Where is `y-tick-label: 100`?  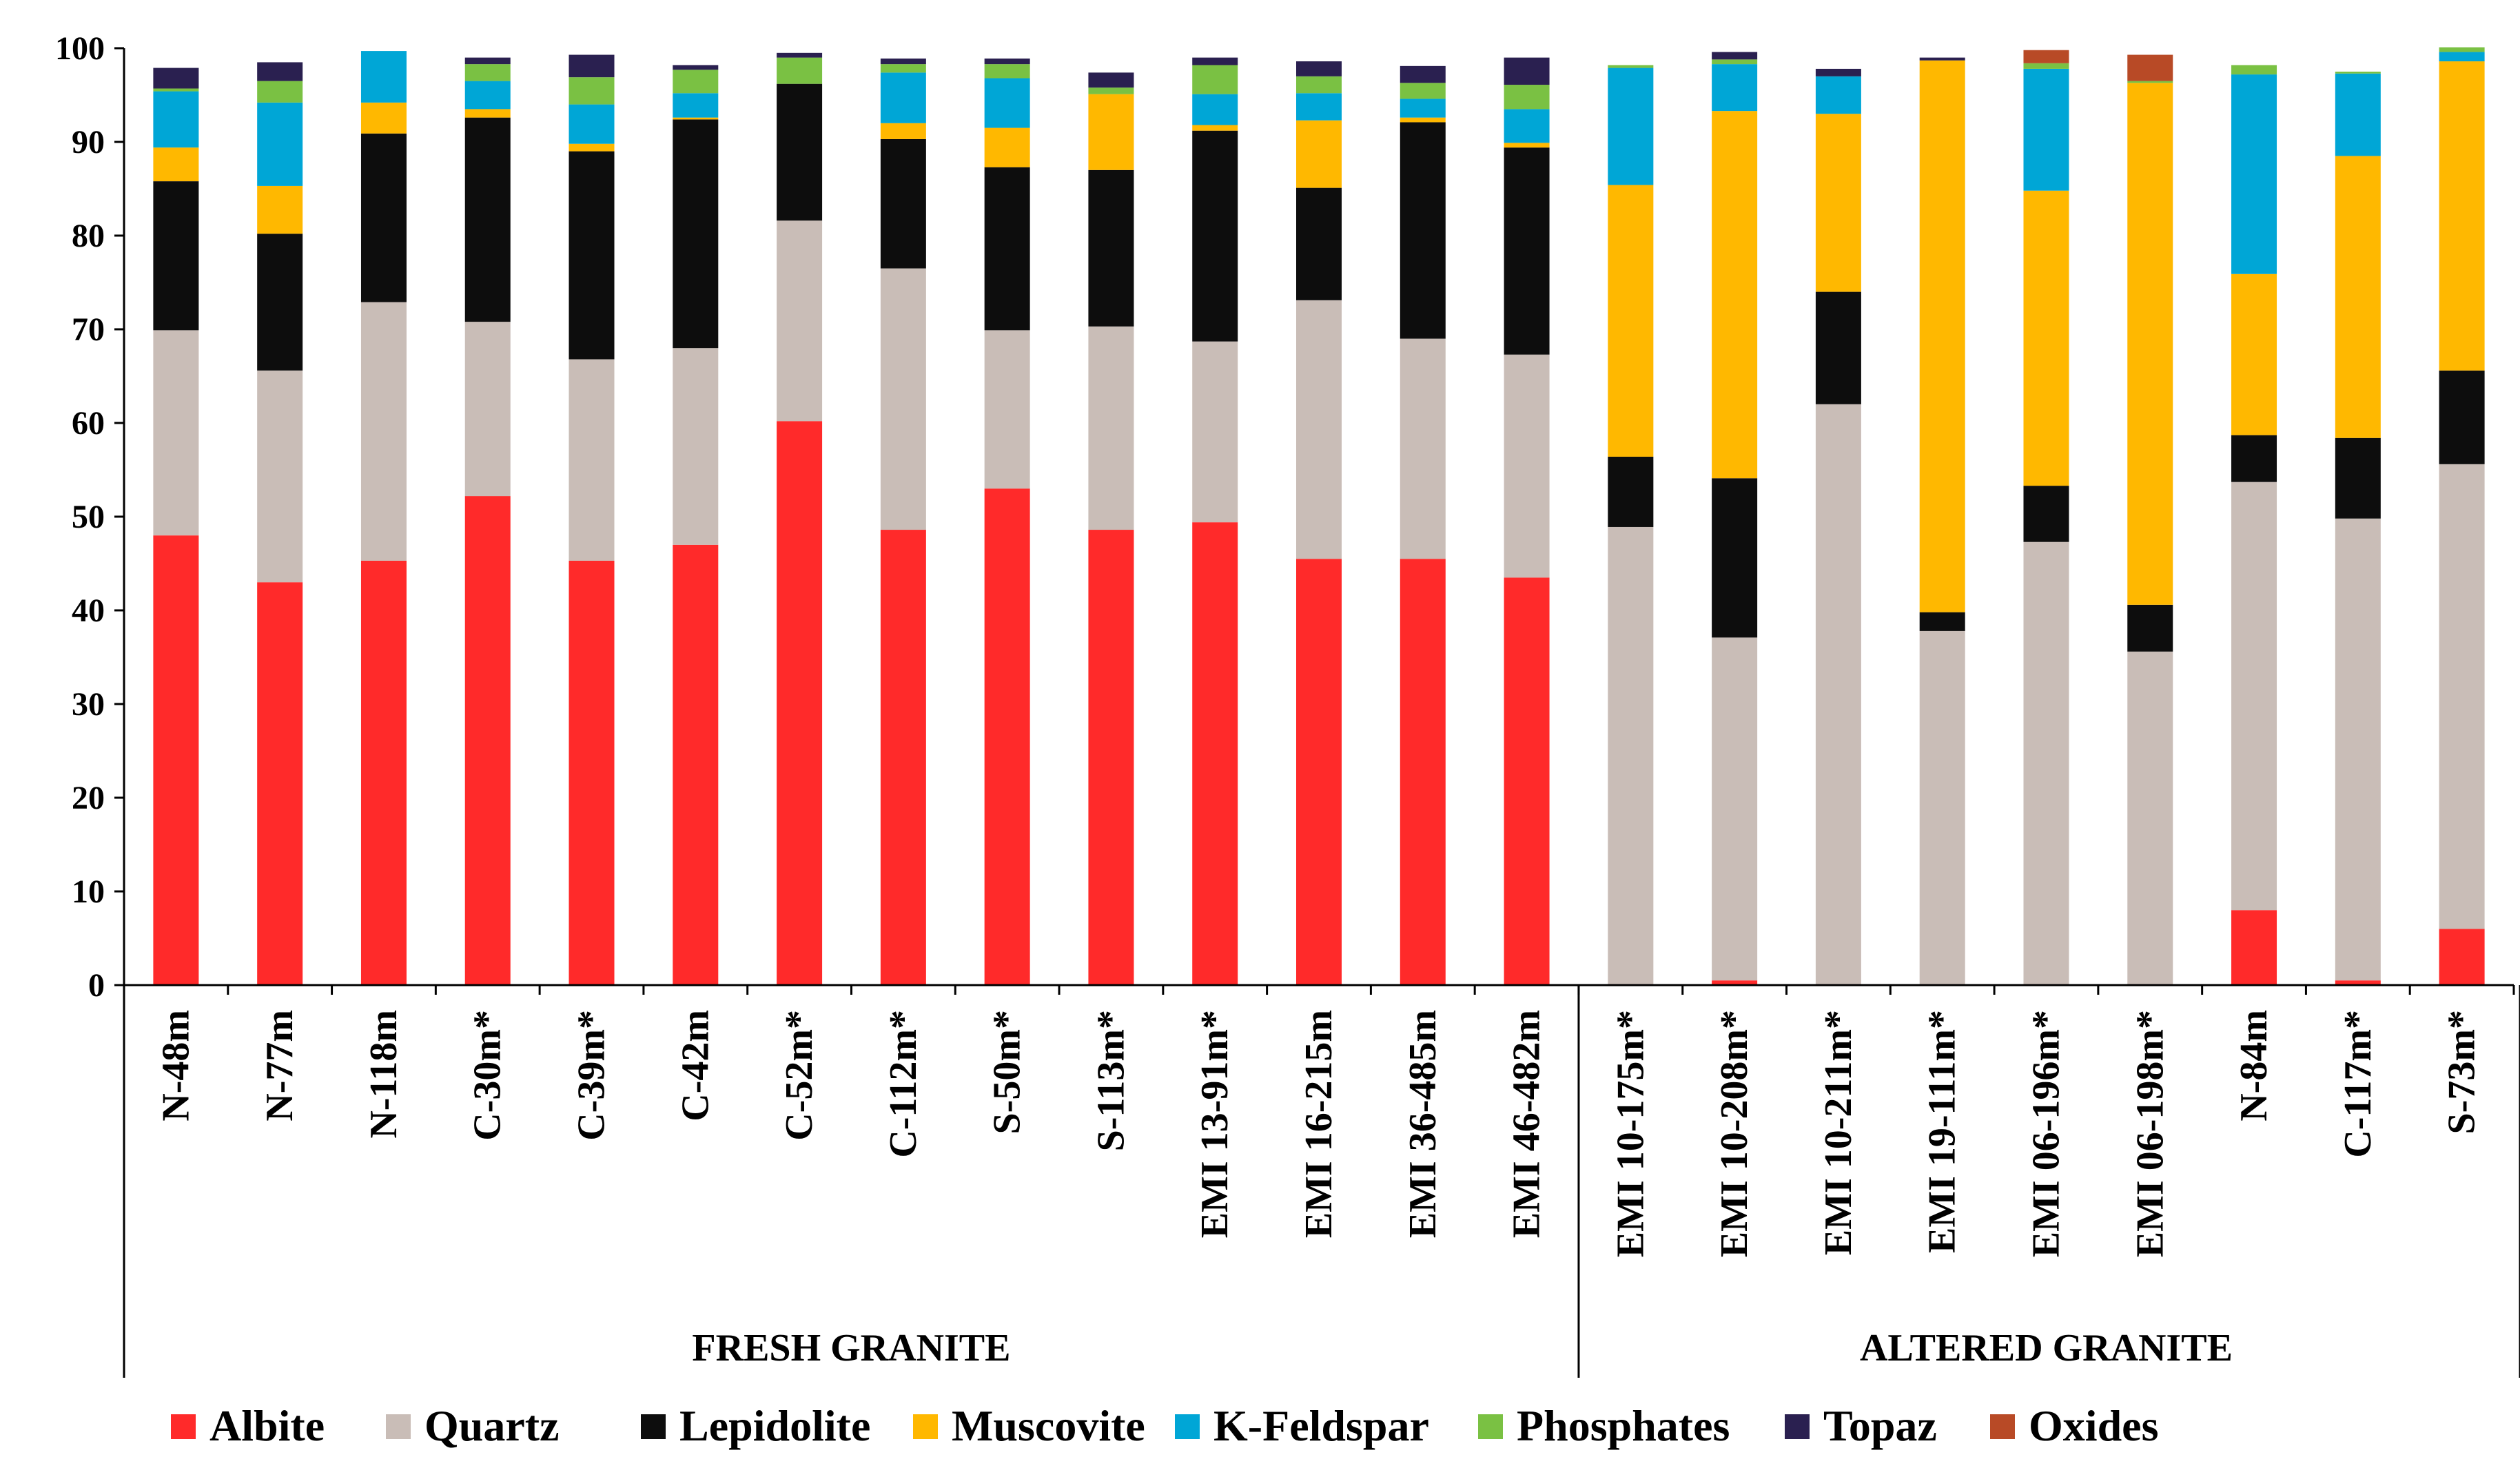
y-tick-label: 100 is located at coordinates (80, 48).